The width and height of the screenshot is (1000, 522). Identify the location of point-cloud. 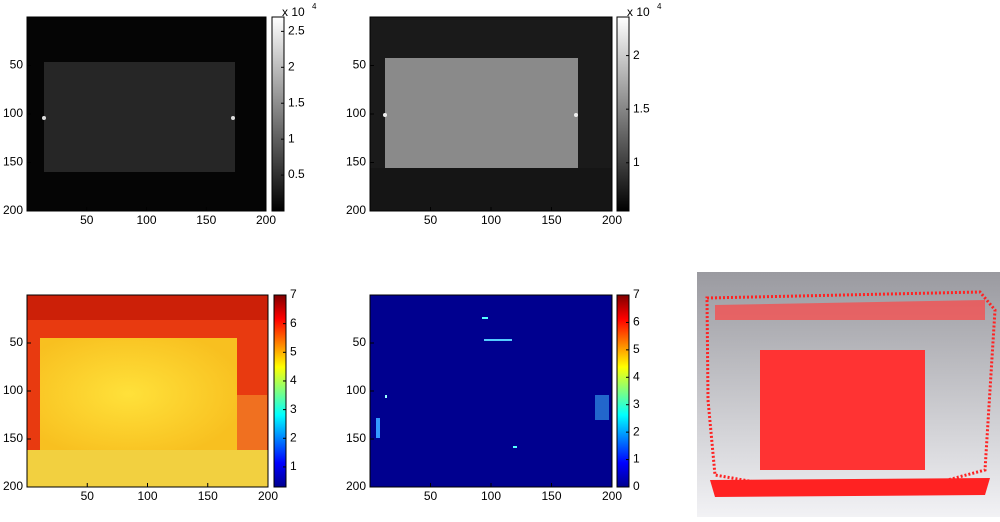
(848, 394).